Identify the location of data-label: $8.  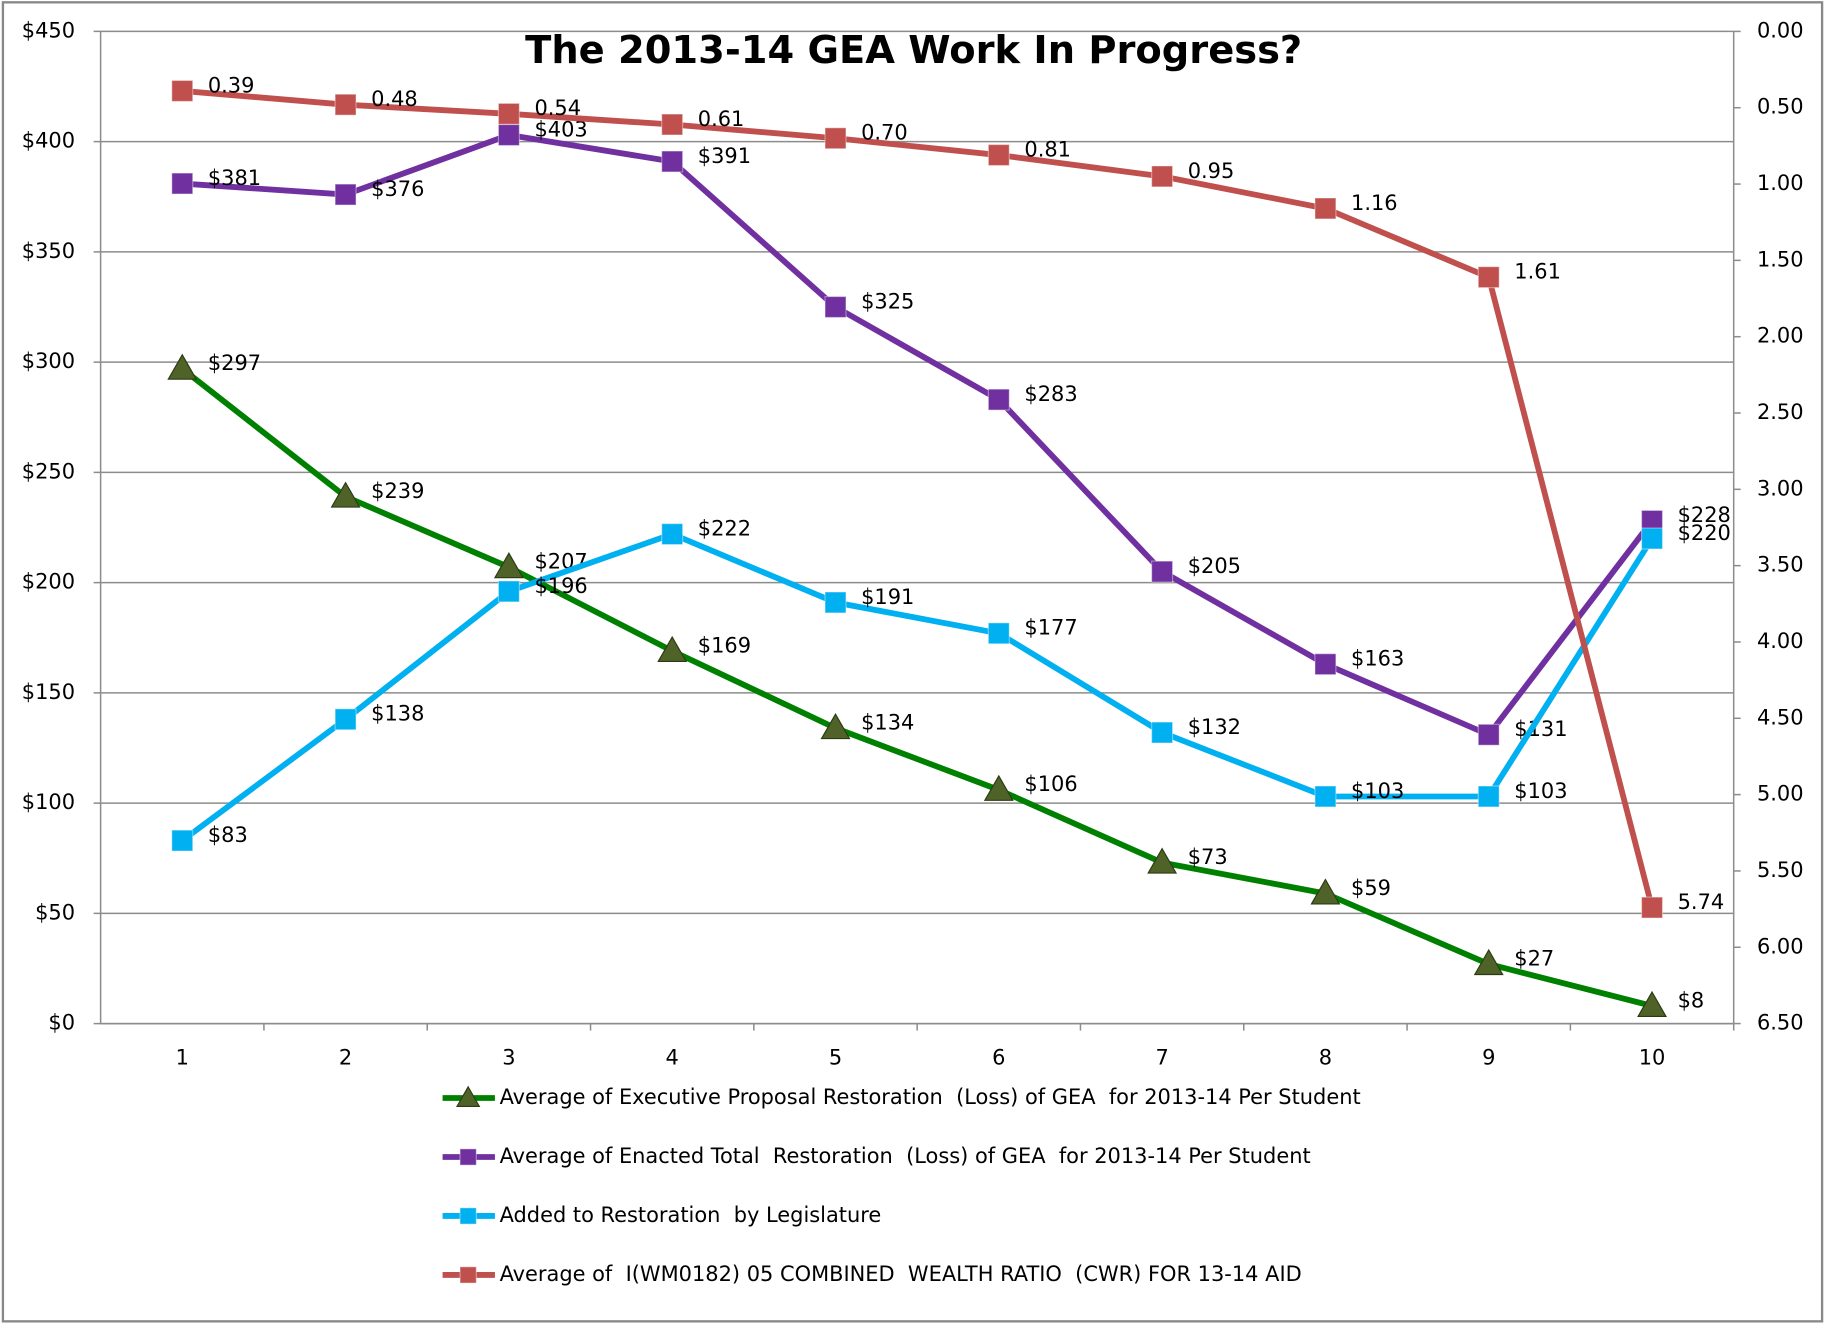
(1691, 1000).